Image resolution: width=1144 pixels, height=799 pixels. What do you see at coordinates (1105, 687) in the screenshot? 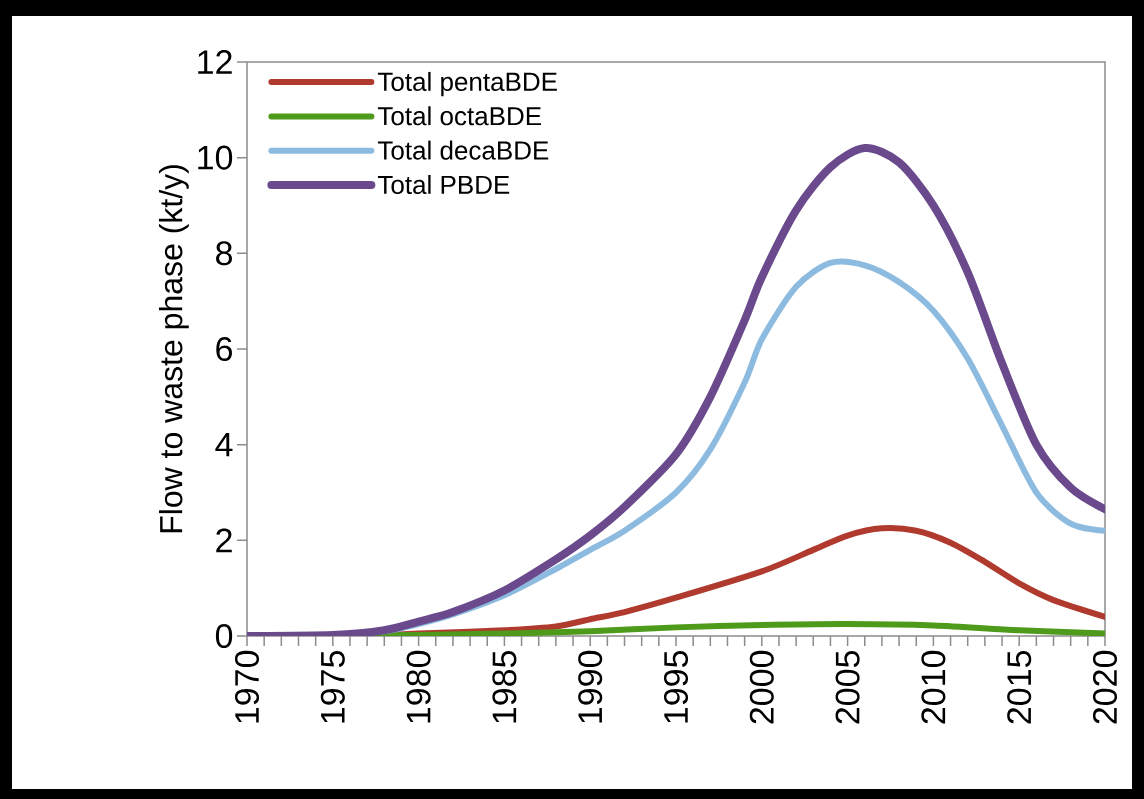
I see `x-tick-label: 2020` at bounding box center [1105, 687].